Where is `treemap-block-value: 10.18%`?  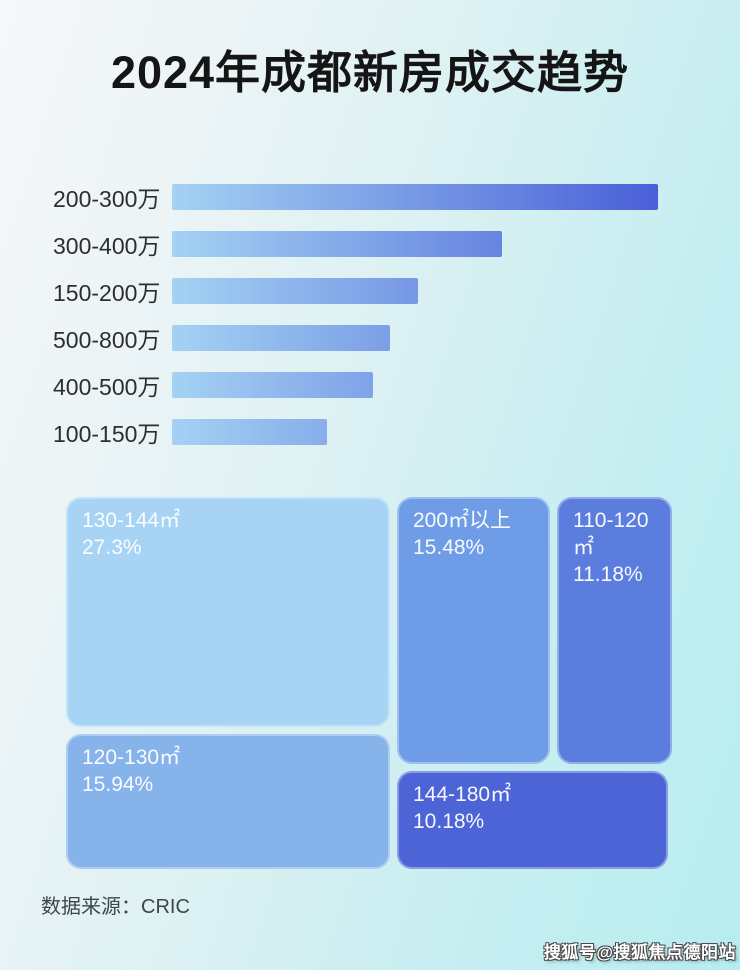
treemap-block-value: 10.18% is located at coordinates (449, 821).